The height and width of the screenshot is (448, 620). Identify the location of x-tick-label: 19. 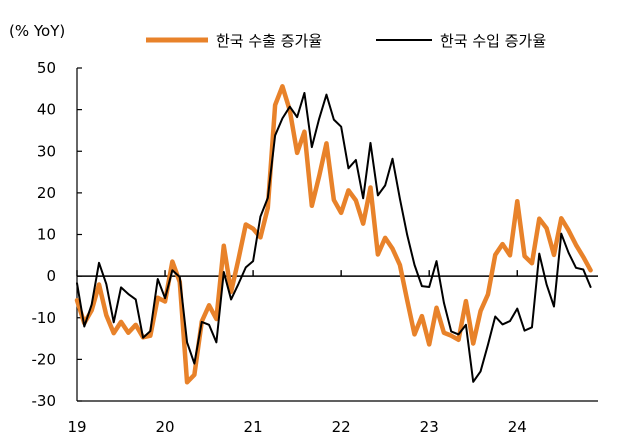
(76, 427).